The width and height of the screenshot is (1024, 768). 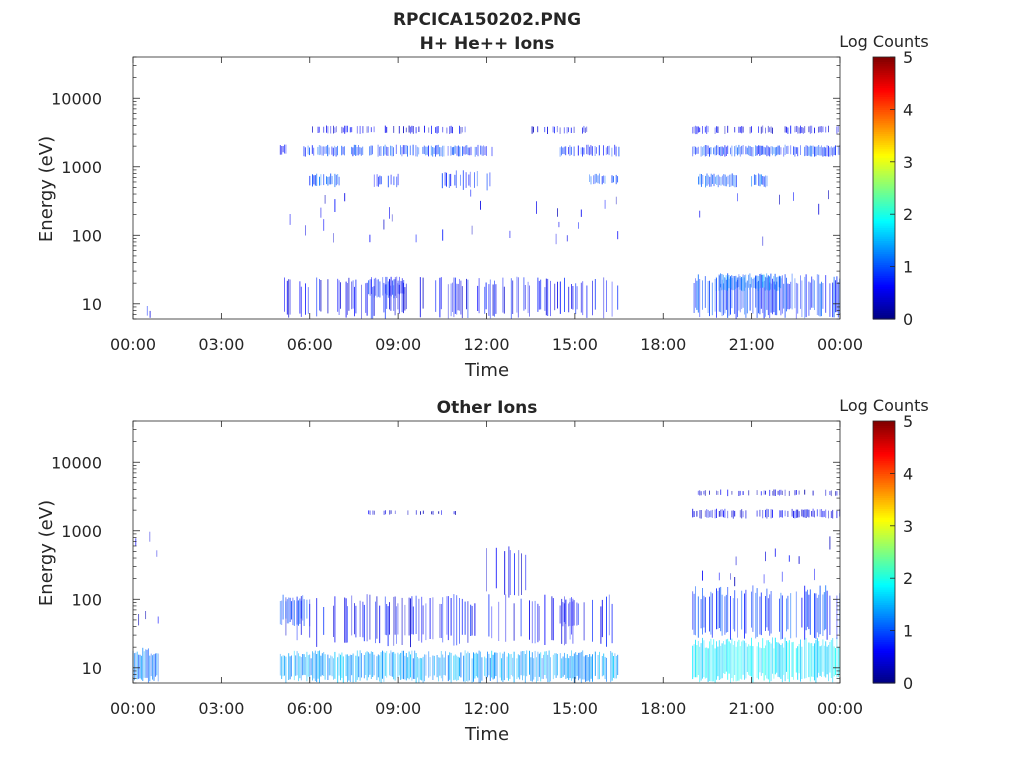 I want to click on colorbar-label: Log Counts, so click(x=884, y=405).